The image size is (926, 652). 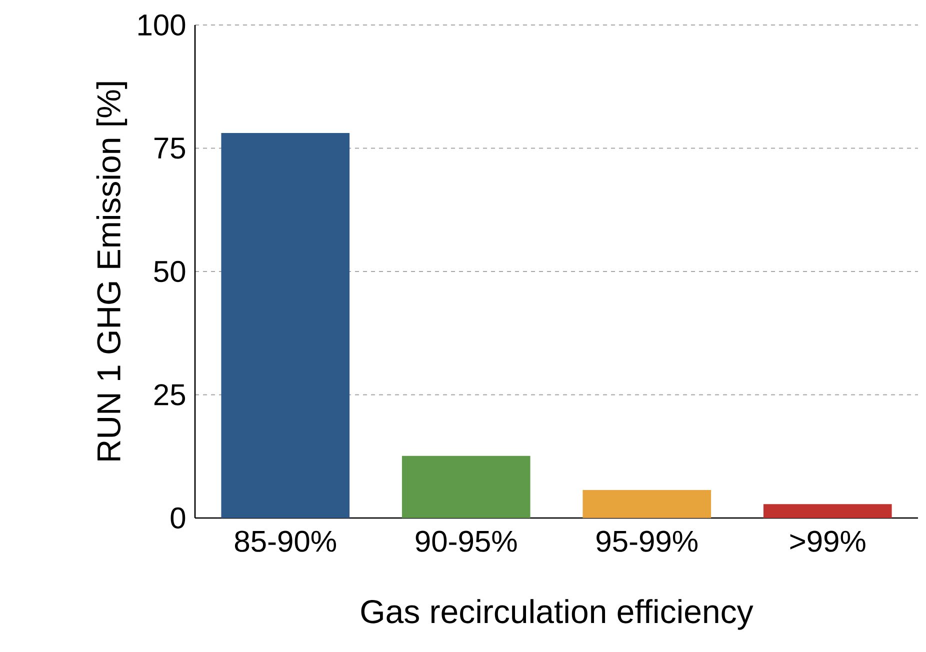 I want to click on x-tick-label: 85-90%, so click(x=285, y=541).